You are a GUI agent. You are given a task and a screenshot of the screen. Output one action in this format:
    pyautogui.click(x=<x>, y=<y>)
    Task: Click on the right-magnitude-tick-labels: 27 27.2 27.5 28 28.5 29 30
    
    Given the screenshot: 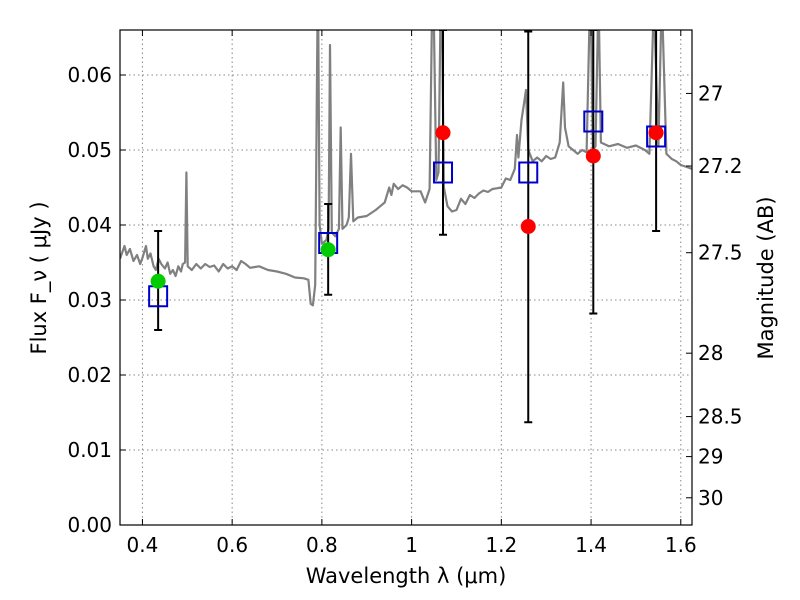 What is the action you would take?
    pyautogui.click(x=720, y=295)
    